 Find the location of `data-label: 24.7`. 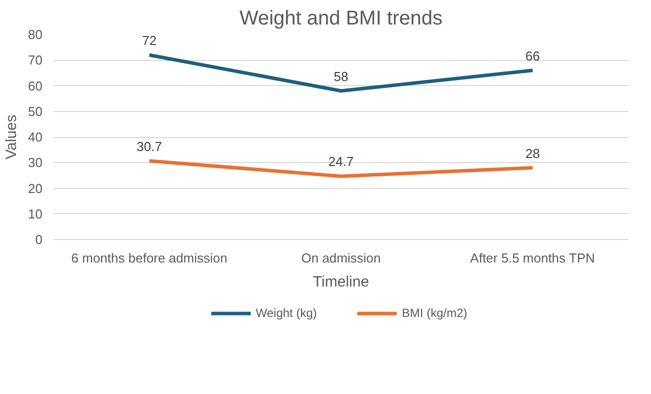

data-label: 24.7 is located at coordinates (341, 162).